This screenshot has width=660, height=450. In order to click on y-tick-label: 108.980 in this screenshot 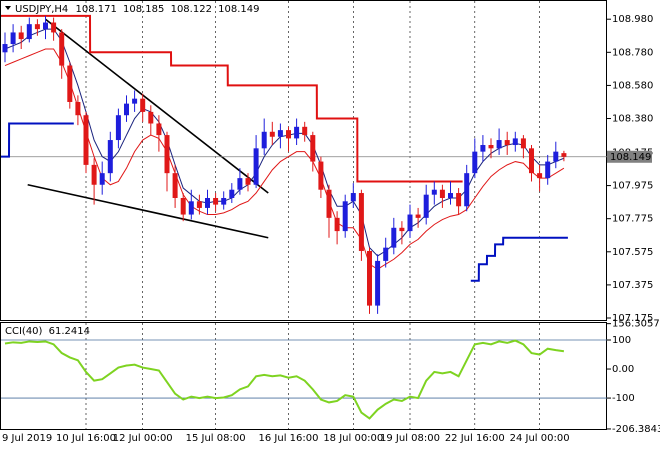, I will do `click(632, 19)`.